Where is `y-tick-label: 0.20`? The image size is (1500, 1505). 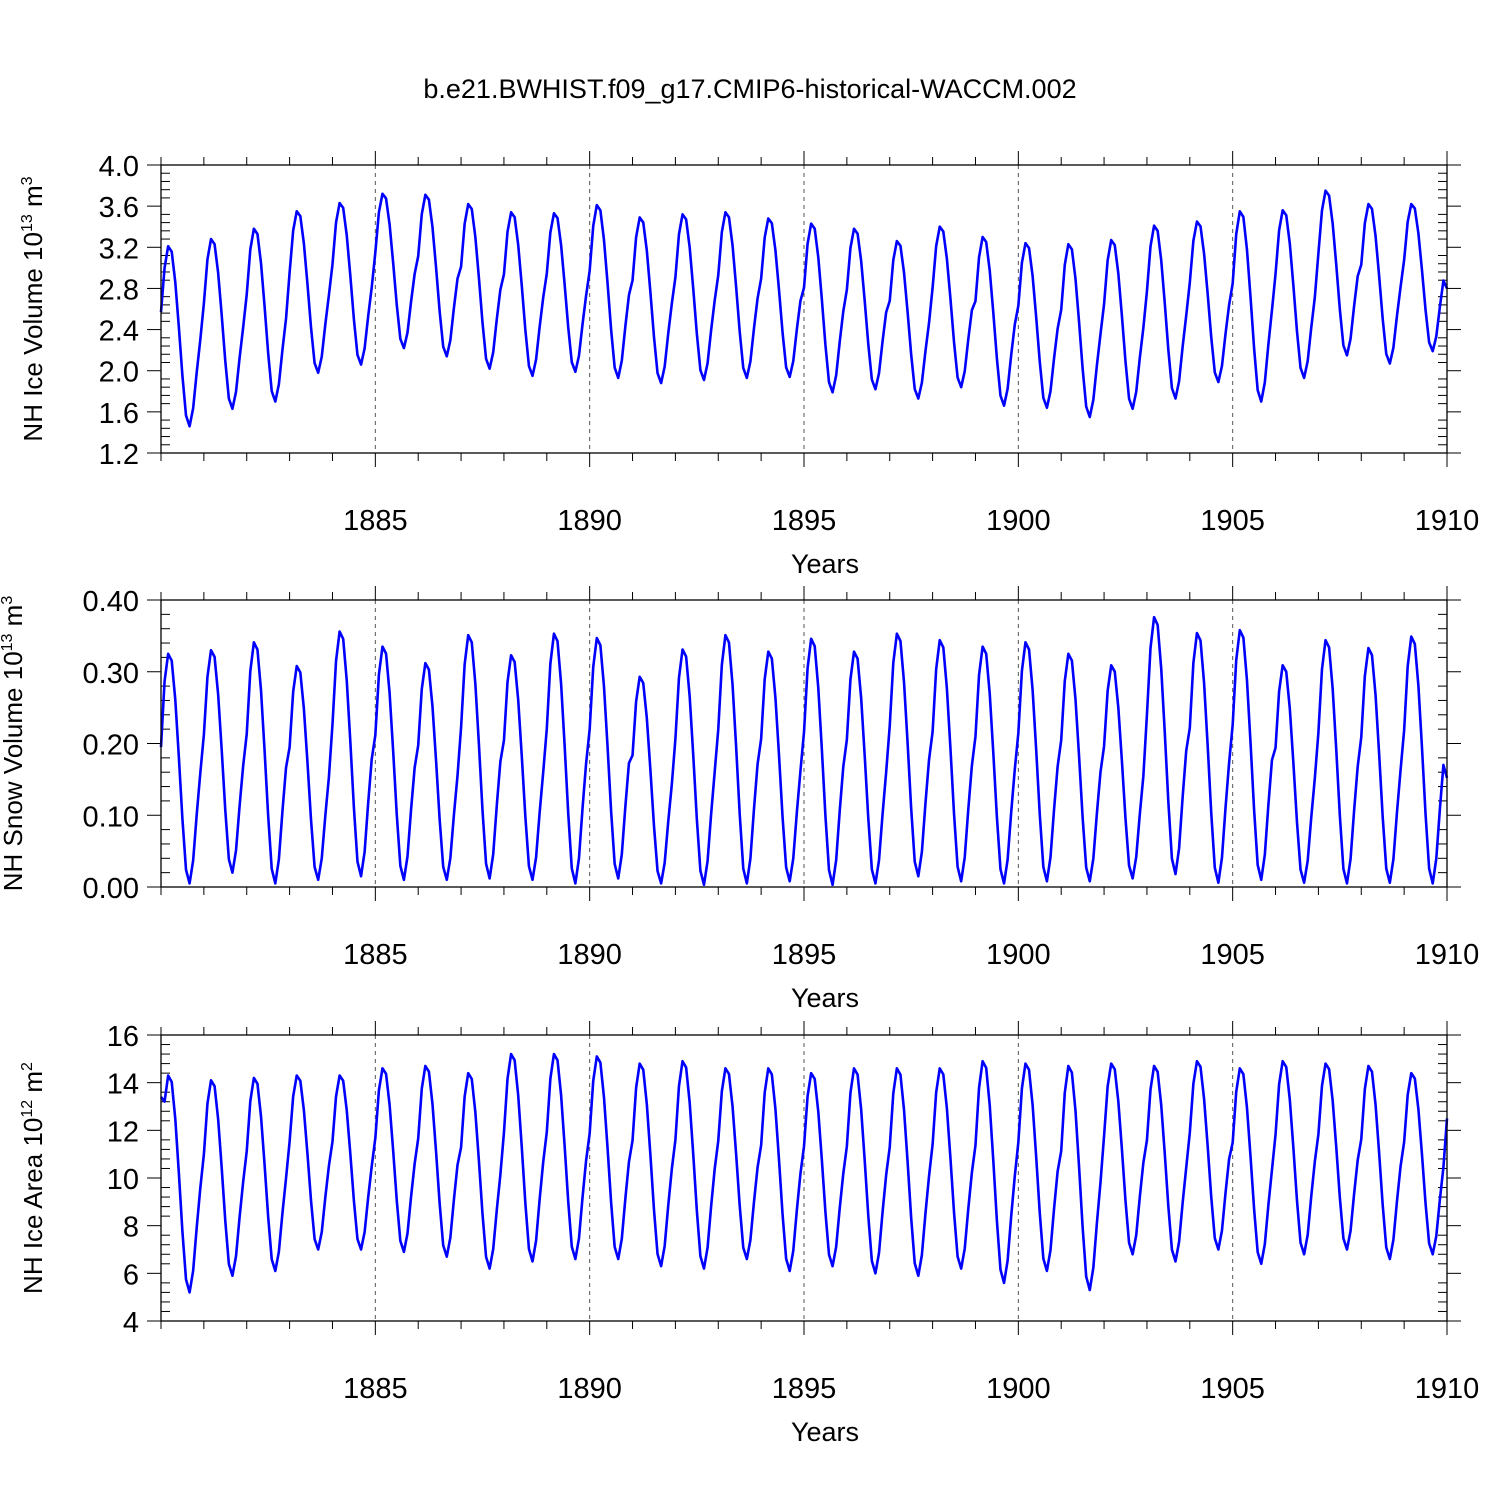 y-tick-label: 0.20 is located at coordinates (111, 746).